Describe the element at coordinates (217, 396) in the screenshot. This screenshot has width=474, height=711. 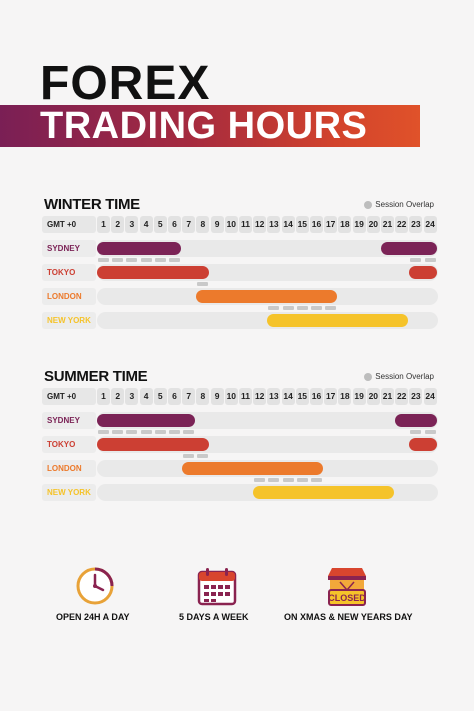
I see `hour-cell-9: 9` at that location.